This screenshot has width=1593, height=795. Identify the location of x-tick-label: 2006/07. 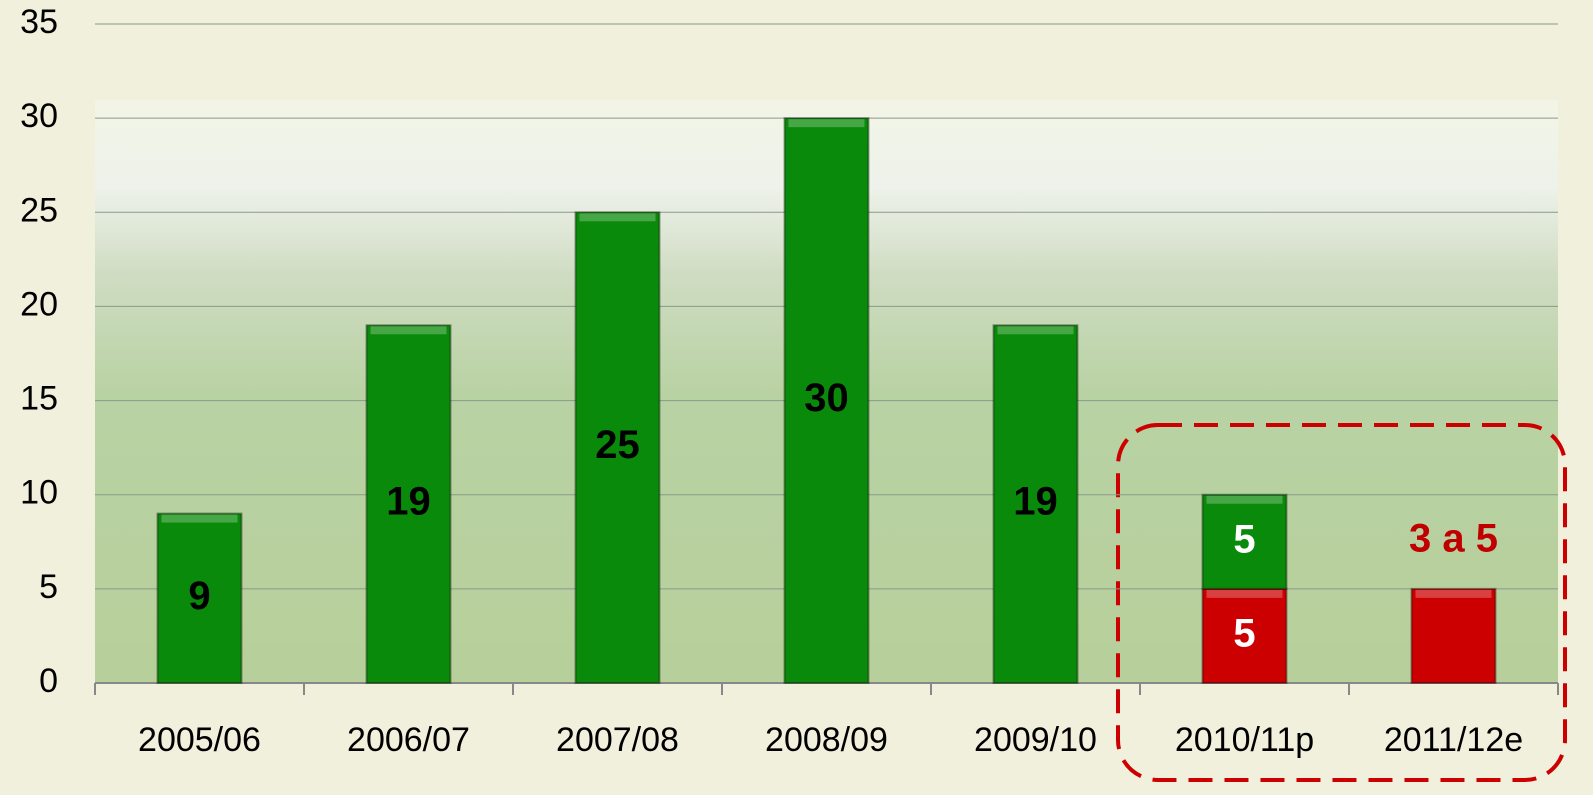
(408, 740).